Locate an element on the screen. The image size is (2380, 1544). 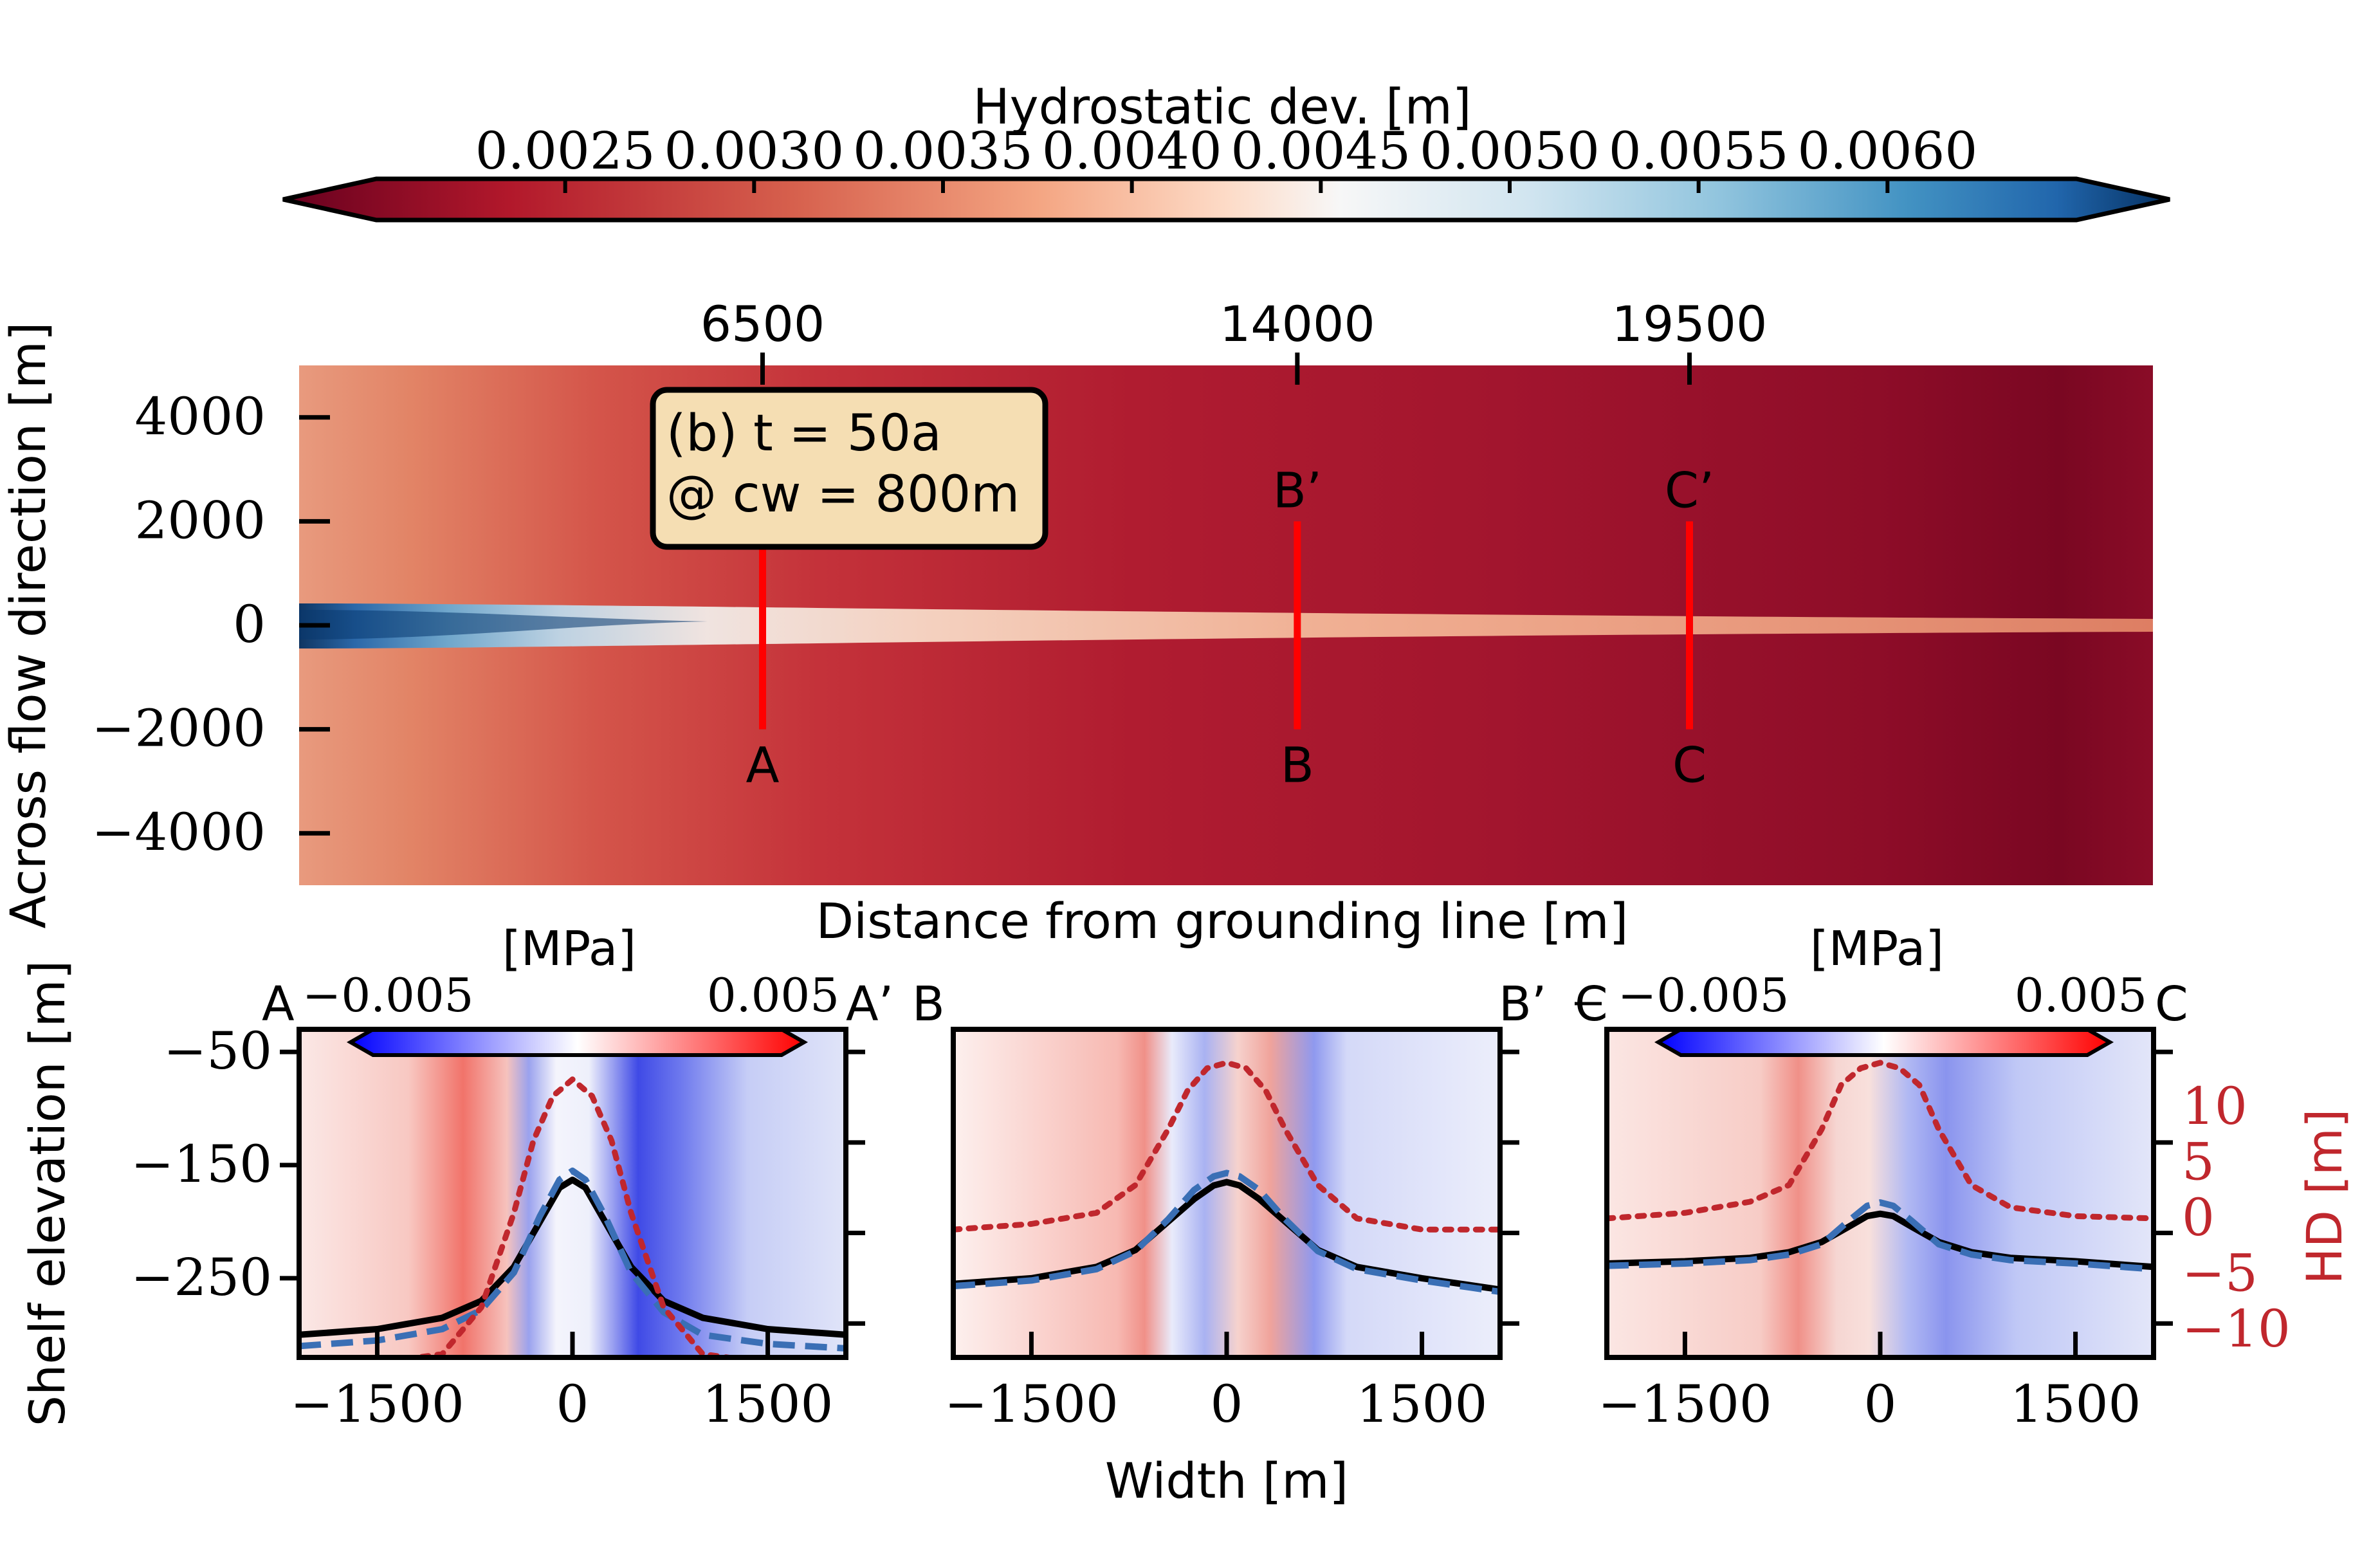
transect-a-lines is located at coordinates (572, 1216).